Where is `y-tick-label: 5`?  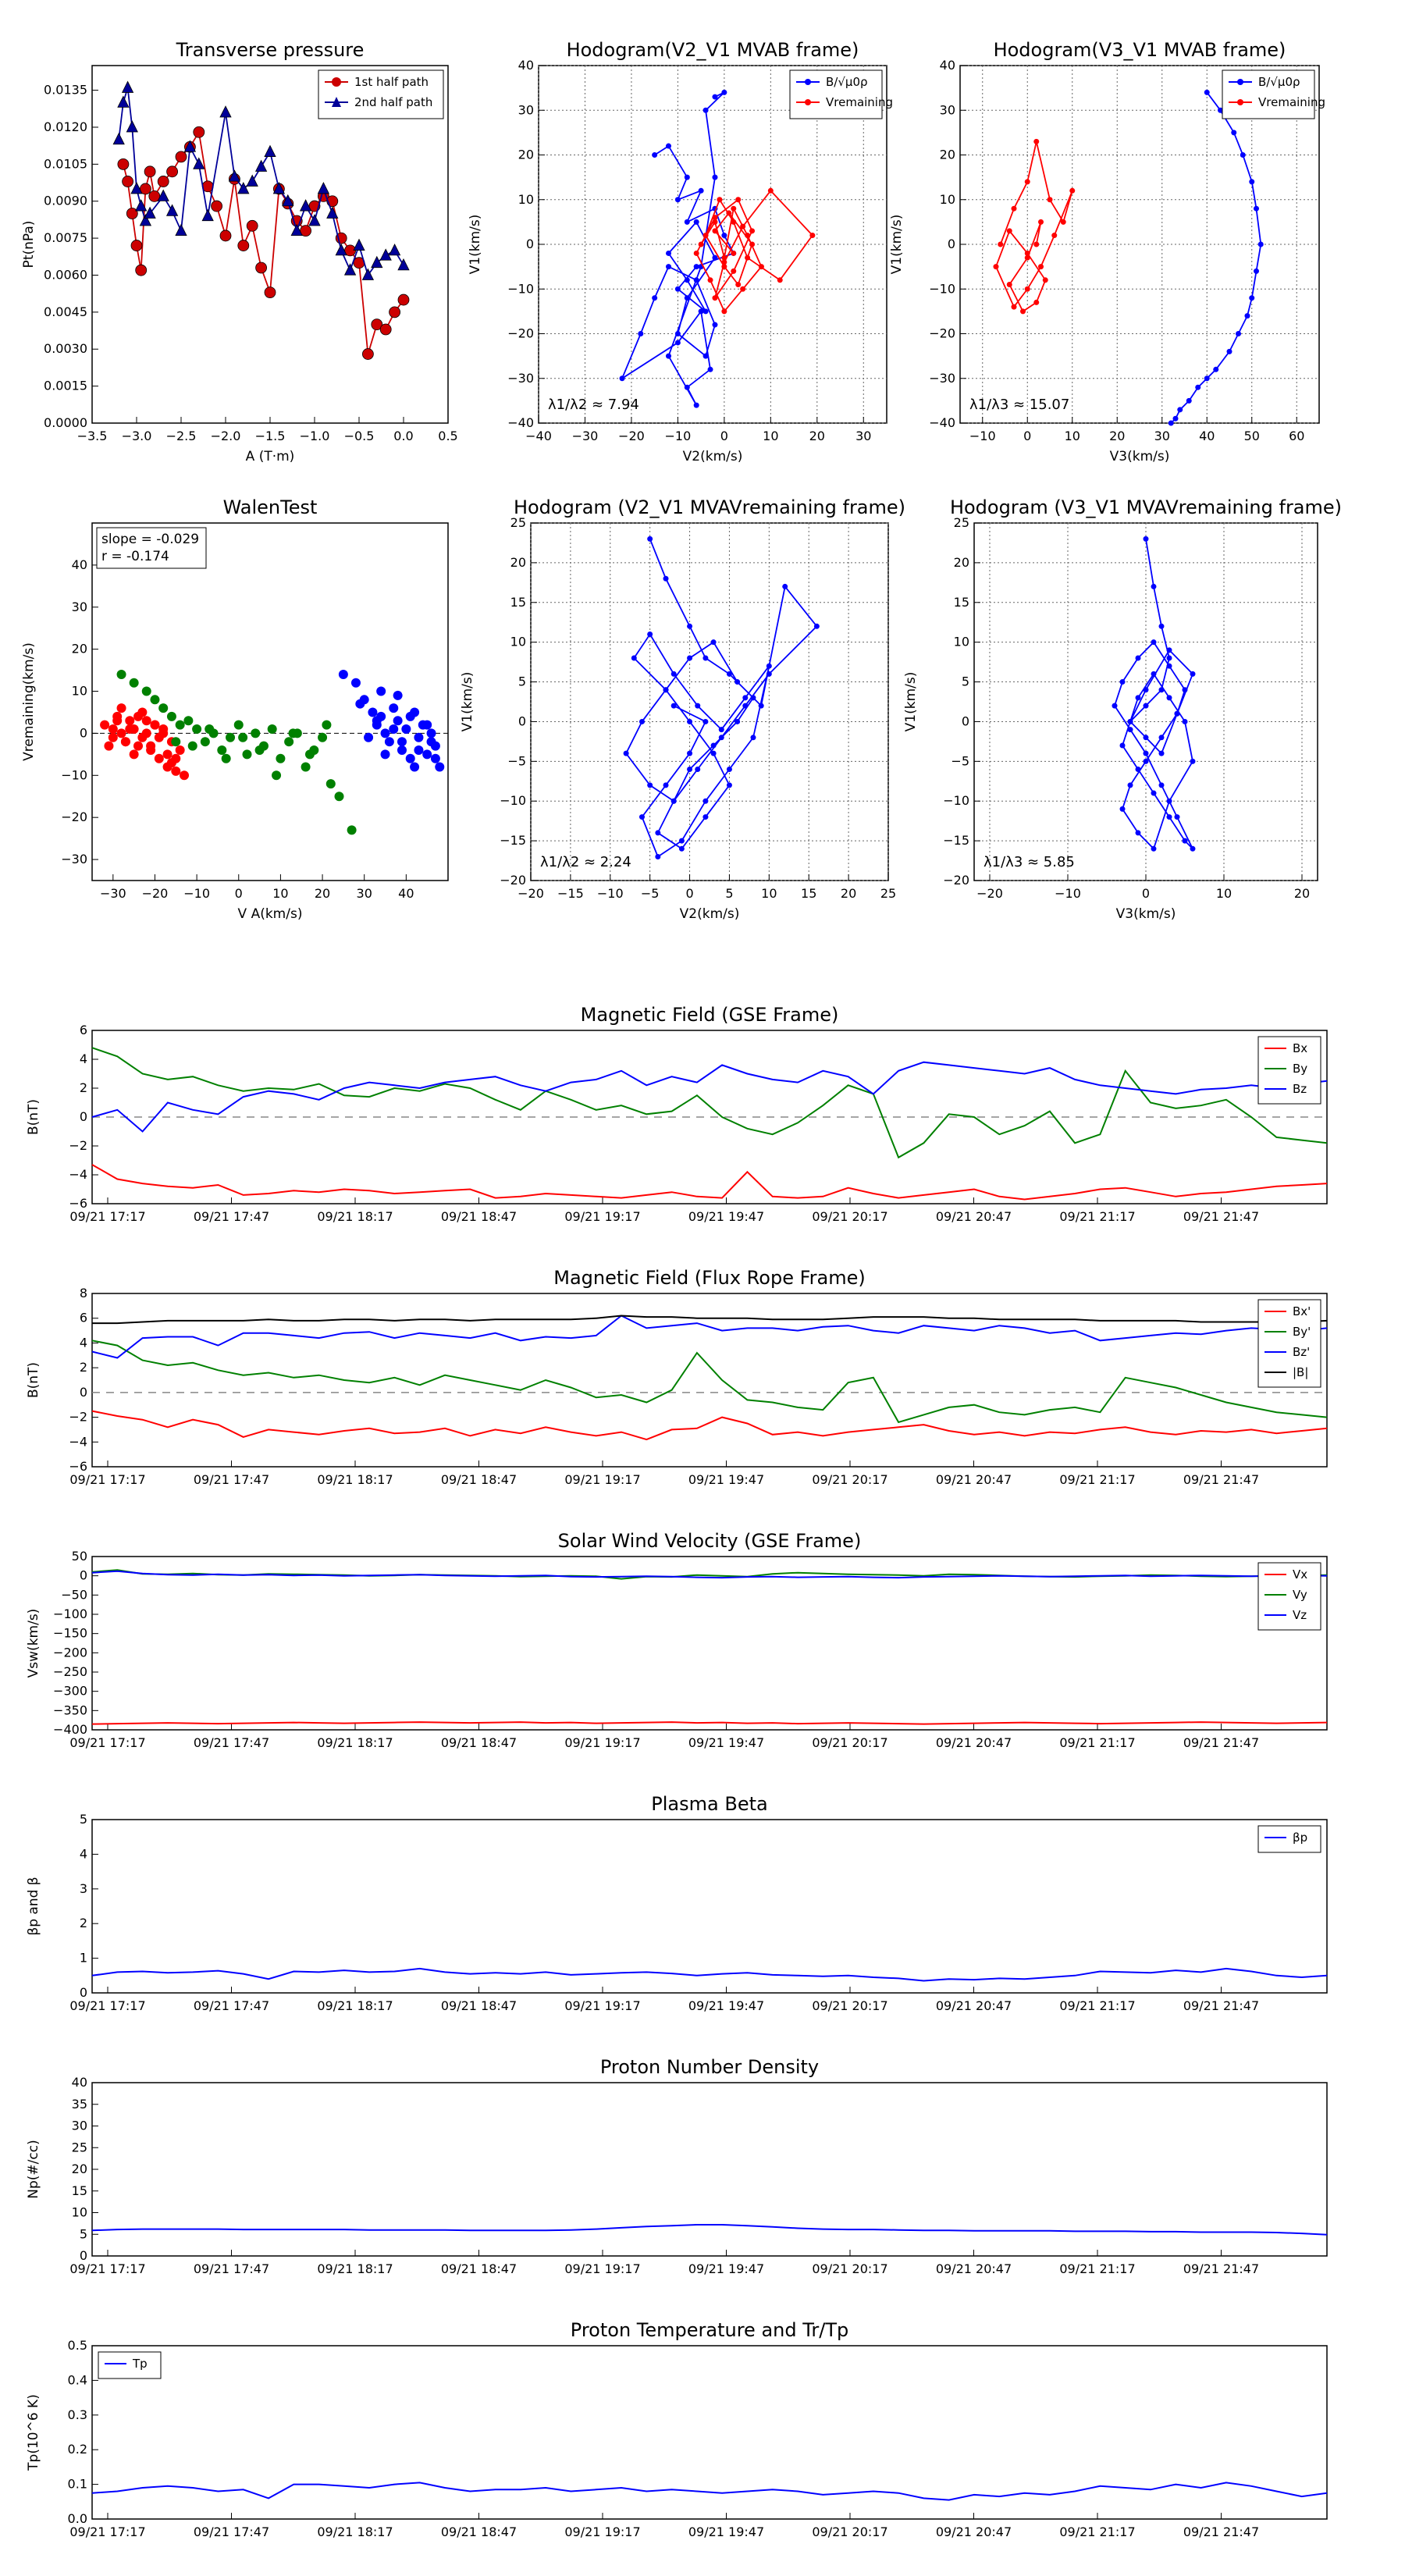
y-tick-label: 5 is located at coordinates (84, 2233).